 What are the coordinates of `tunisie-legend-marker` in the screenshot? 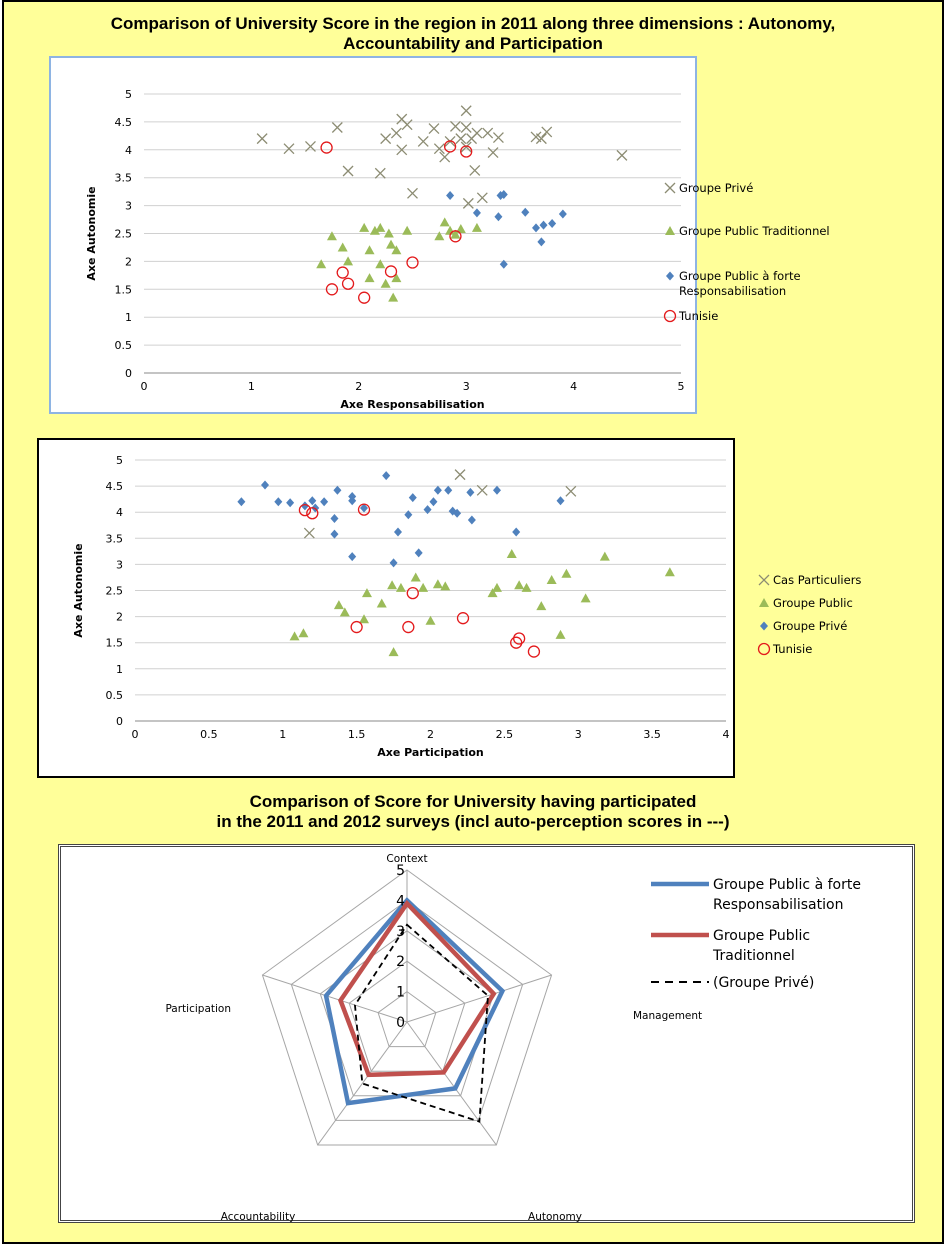 It's located at (670, 316).